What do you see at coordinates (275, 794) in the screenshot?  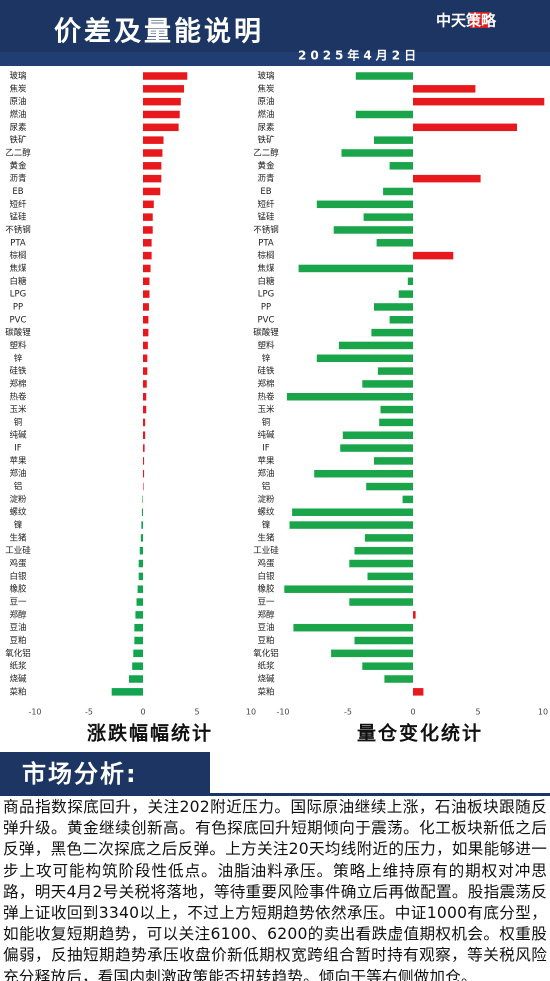 I see `analysis-rule` at bounding box center [275, 794].